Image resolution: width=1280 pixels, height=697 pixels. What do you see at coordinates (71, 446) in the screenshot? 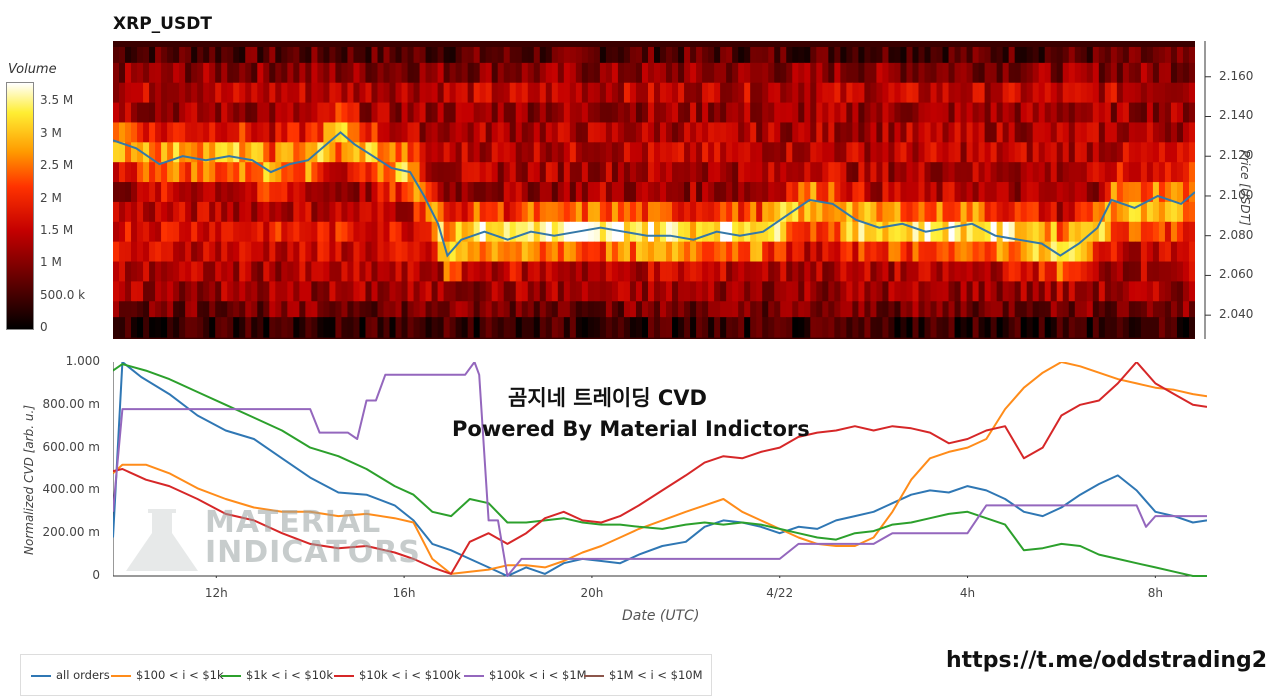
I see `cvd-tick-label: 600.00 m` at bounding box center [71, 446].